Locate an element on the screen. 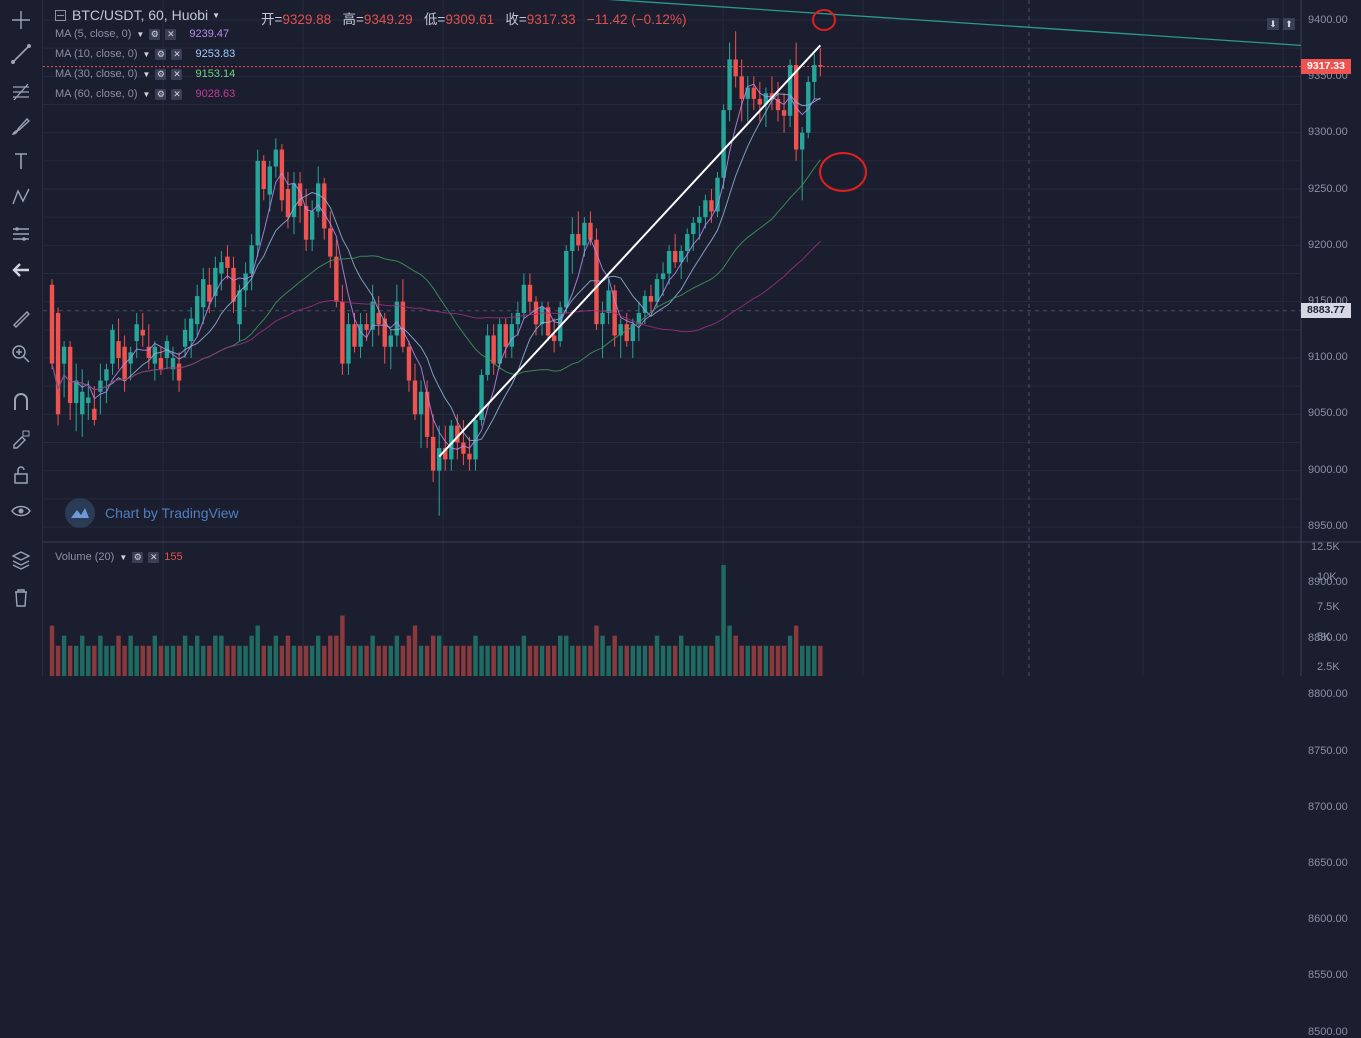 The height and width of the screenshot is (1038, 1361). fib-retracement-icon is located at coordinates (21, 92).